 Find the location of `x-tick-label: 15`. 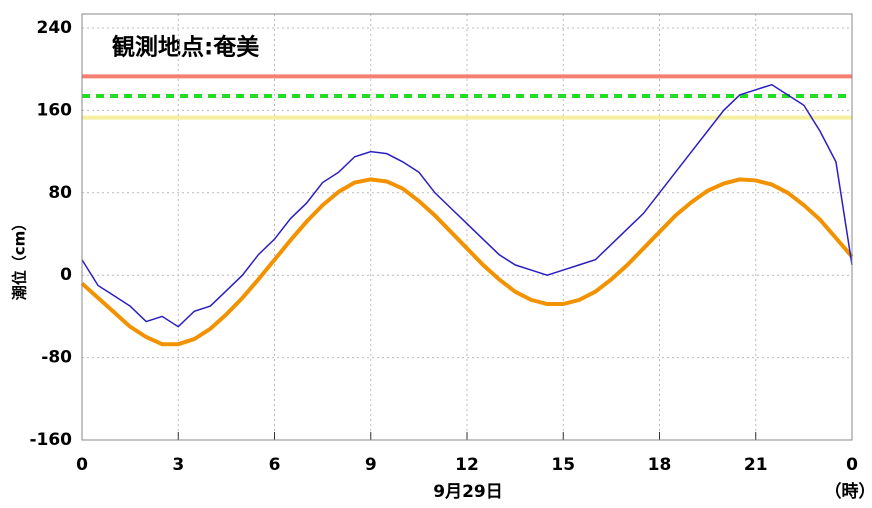

x-tick-label: 15 is located at coordinates (563, 465).